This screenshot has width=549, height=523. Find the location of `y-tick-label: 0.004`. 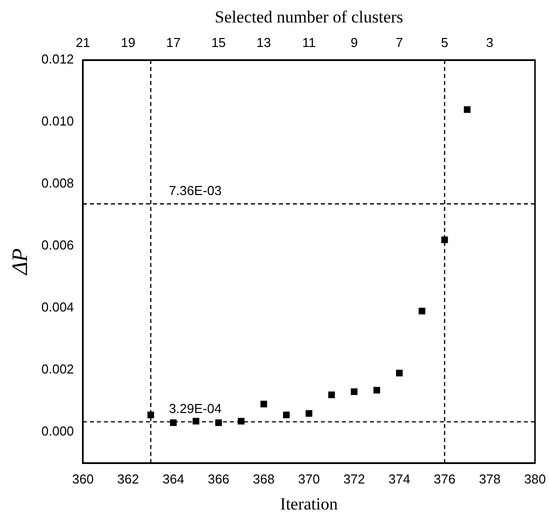

y-tick-label: 0.004 is located at coordinates (57, 307).